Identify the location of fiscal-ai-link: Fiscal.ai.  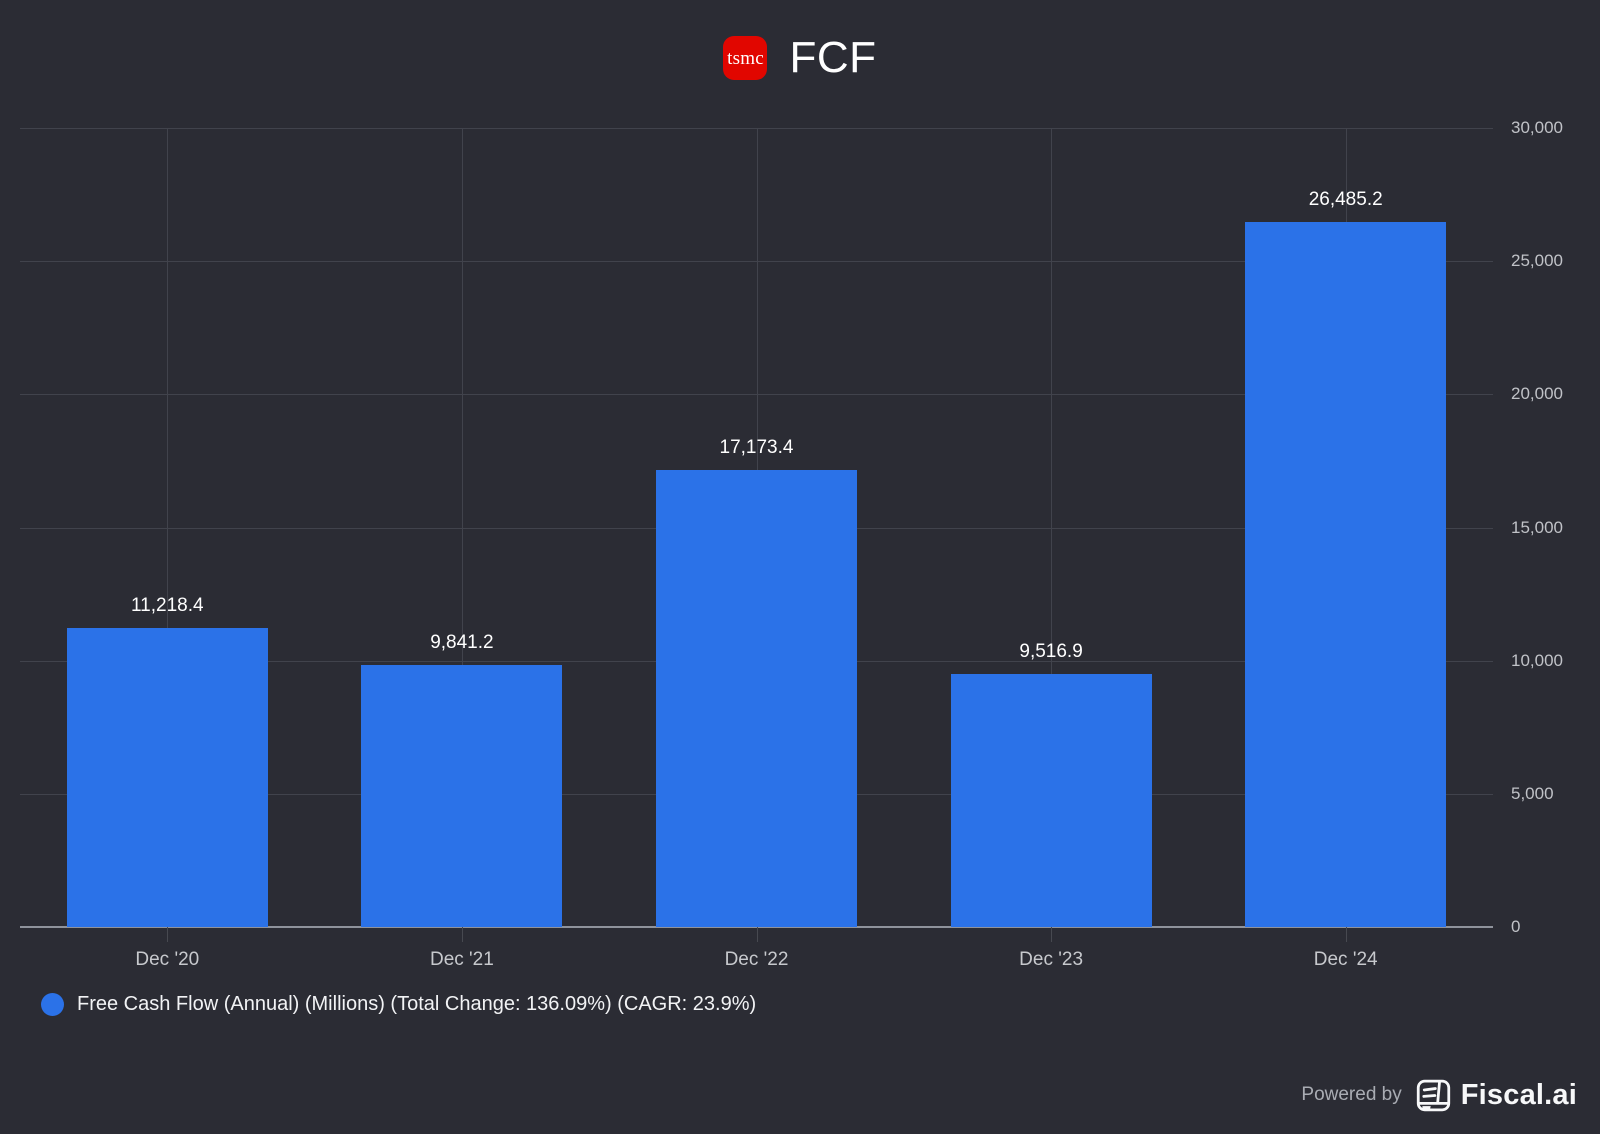
(1496, 1095).